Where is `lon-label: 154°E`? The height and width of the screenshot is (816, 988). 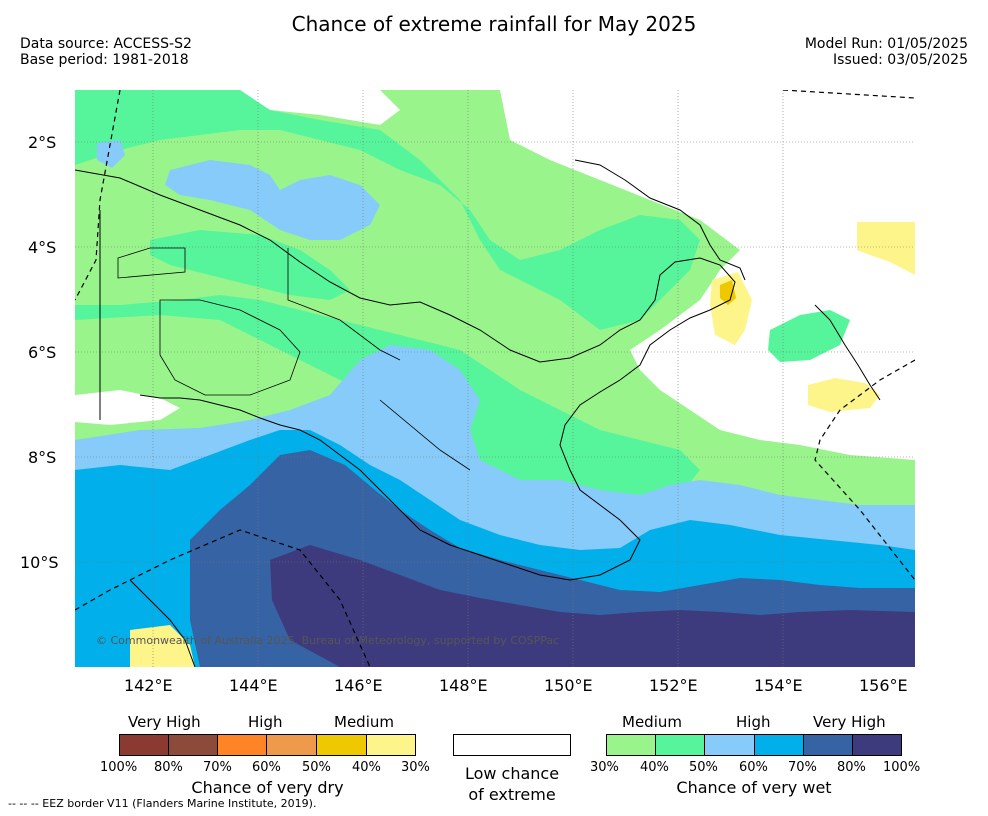
lon-label: 154°E is located at coordinates (778, 685).